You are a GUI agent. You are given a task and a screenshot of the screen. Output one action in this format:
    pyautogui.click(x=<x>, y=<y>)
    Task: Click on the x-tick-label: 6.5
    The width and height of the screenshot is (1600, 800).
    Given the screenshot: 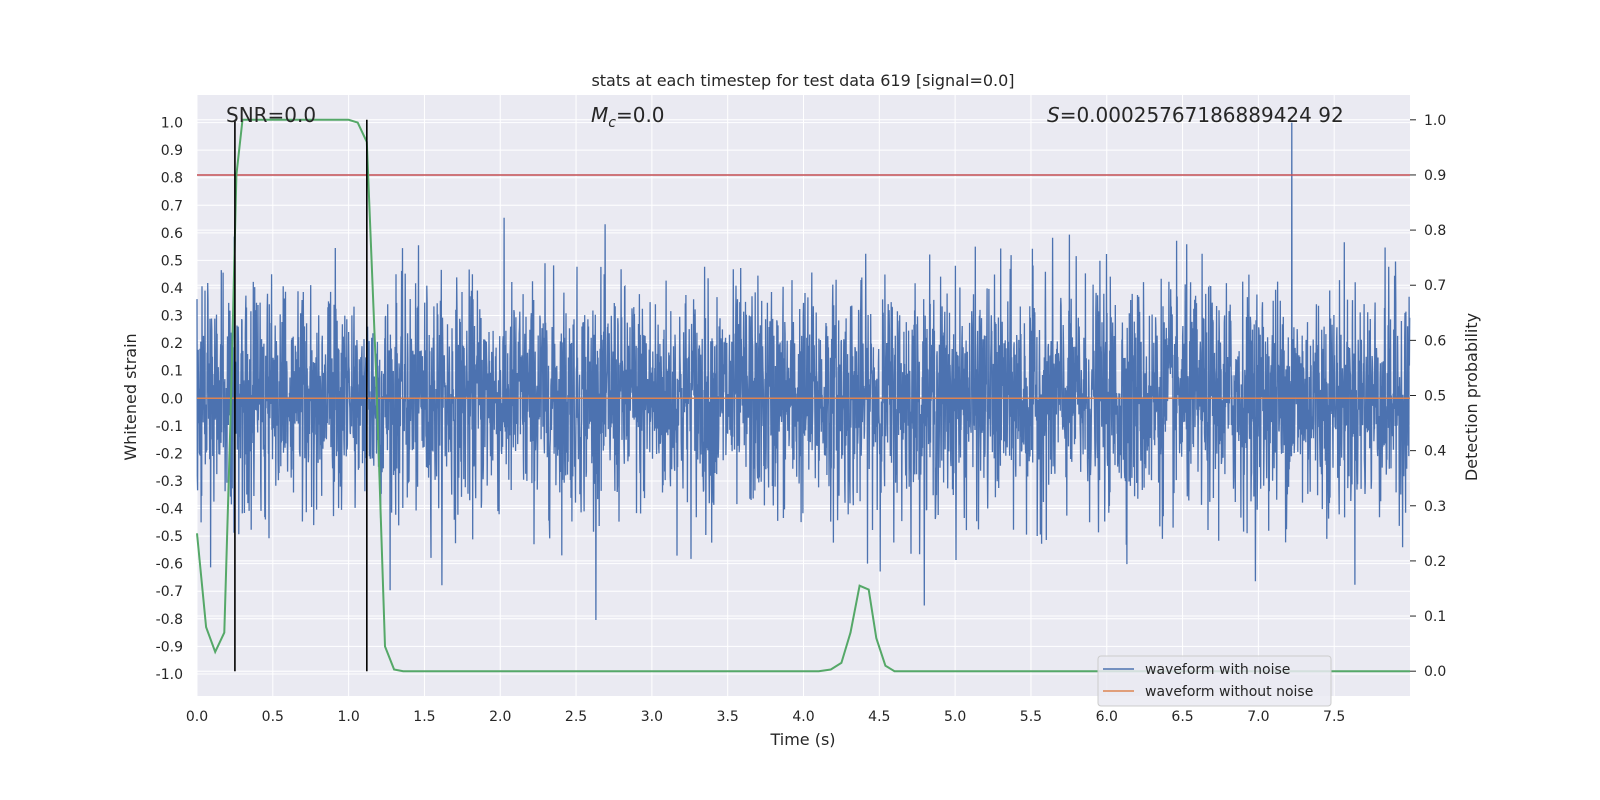 What is the action you would take?
    pyautogui.click(x=1182, y=717)
    